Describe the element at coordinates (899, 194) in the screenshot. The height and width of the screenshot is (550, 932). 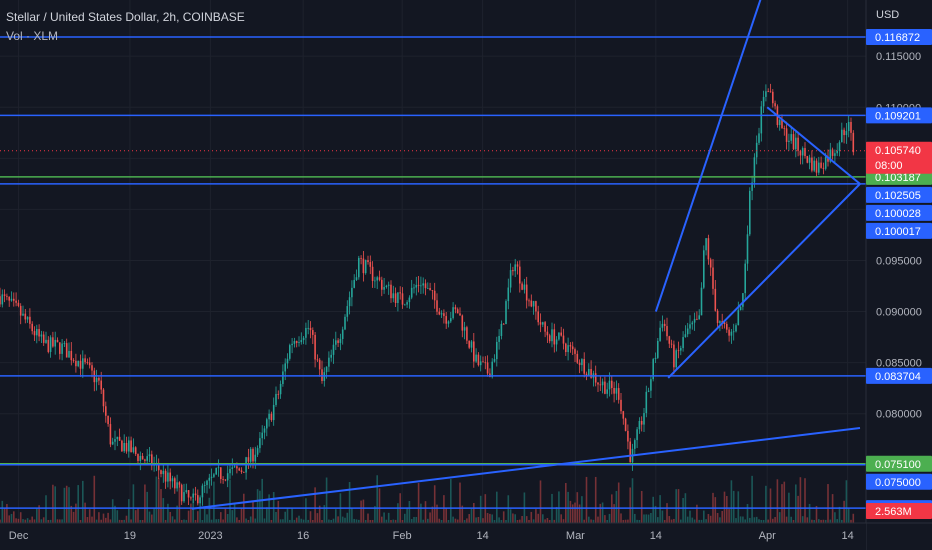
I see `price-level-tag: 0.102505` at that location.